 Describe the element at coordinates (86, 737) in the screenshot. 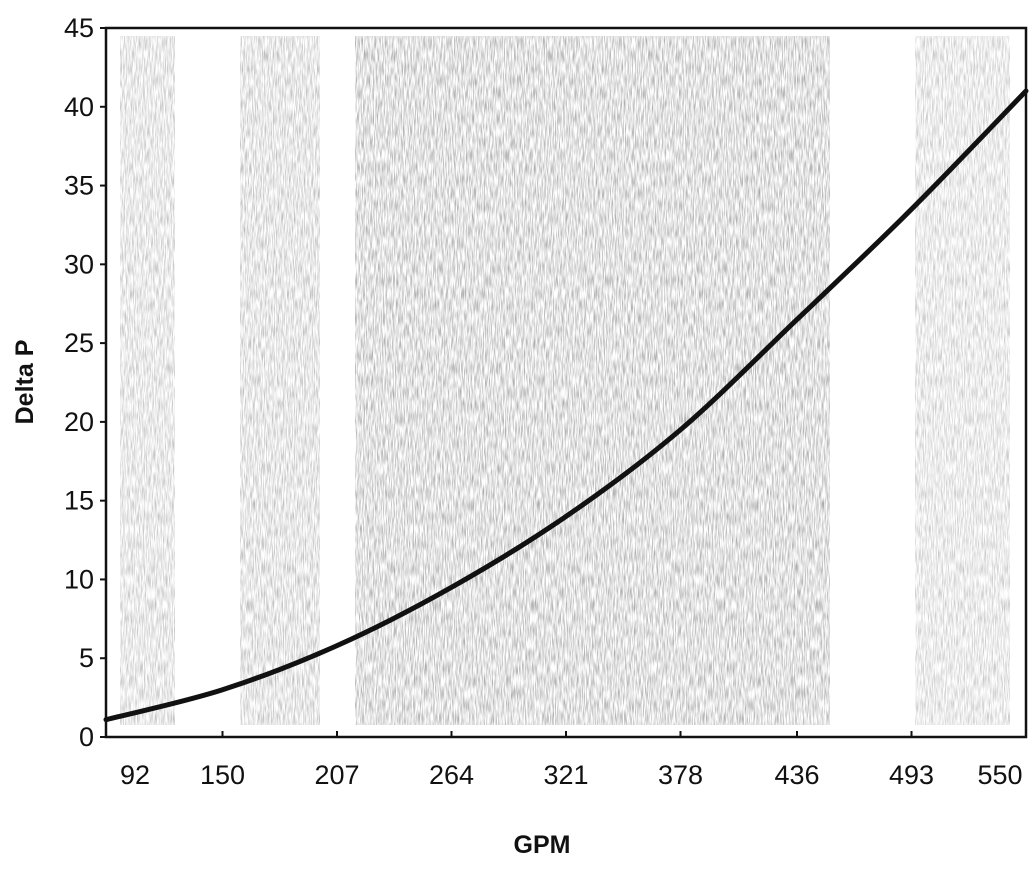

I see `y-tick-label: 0` at that location.